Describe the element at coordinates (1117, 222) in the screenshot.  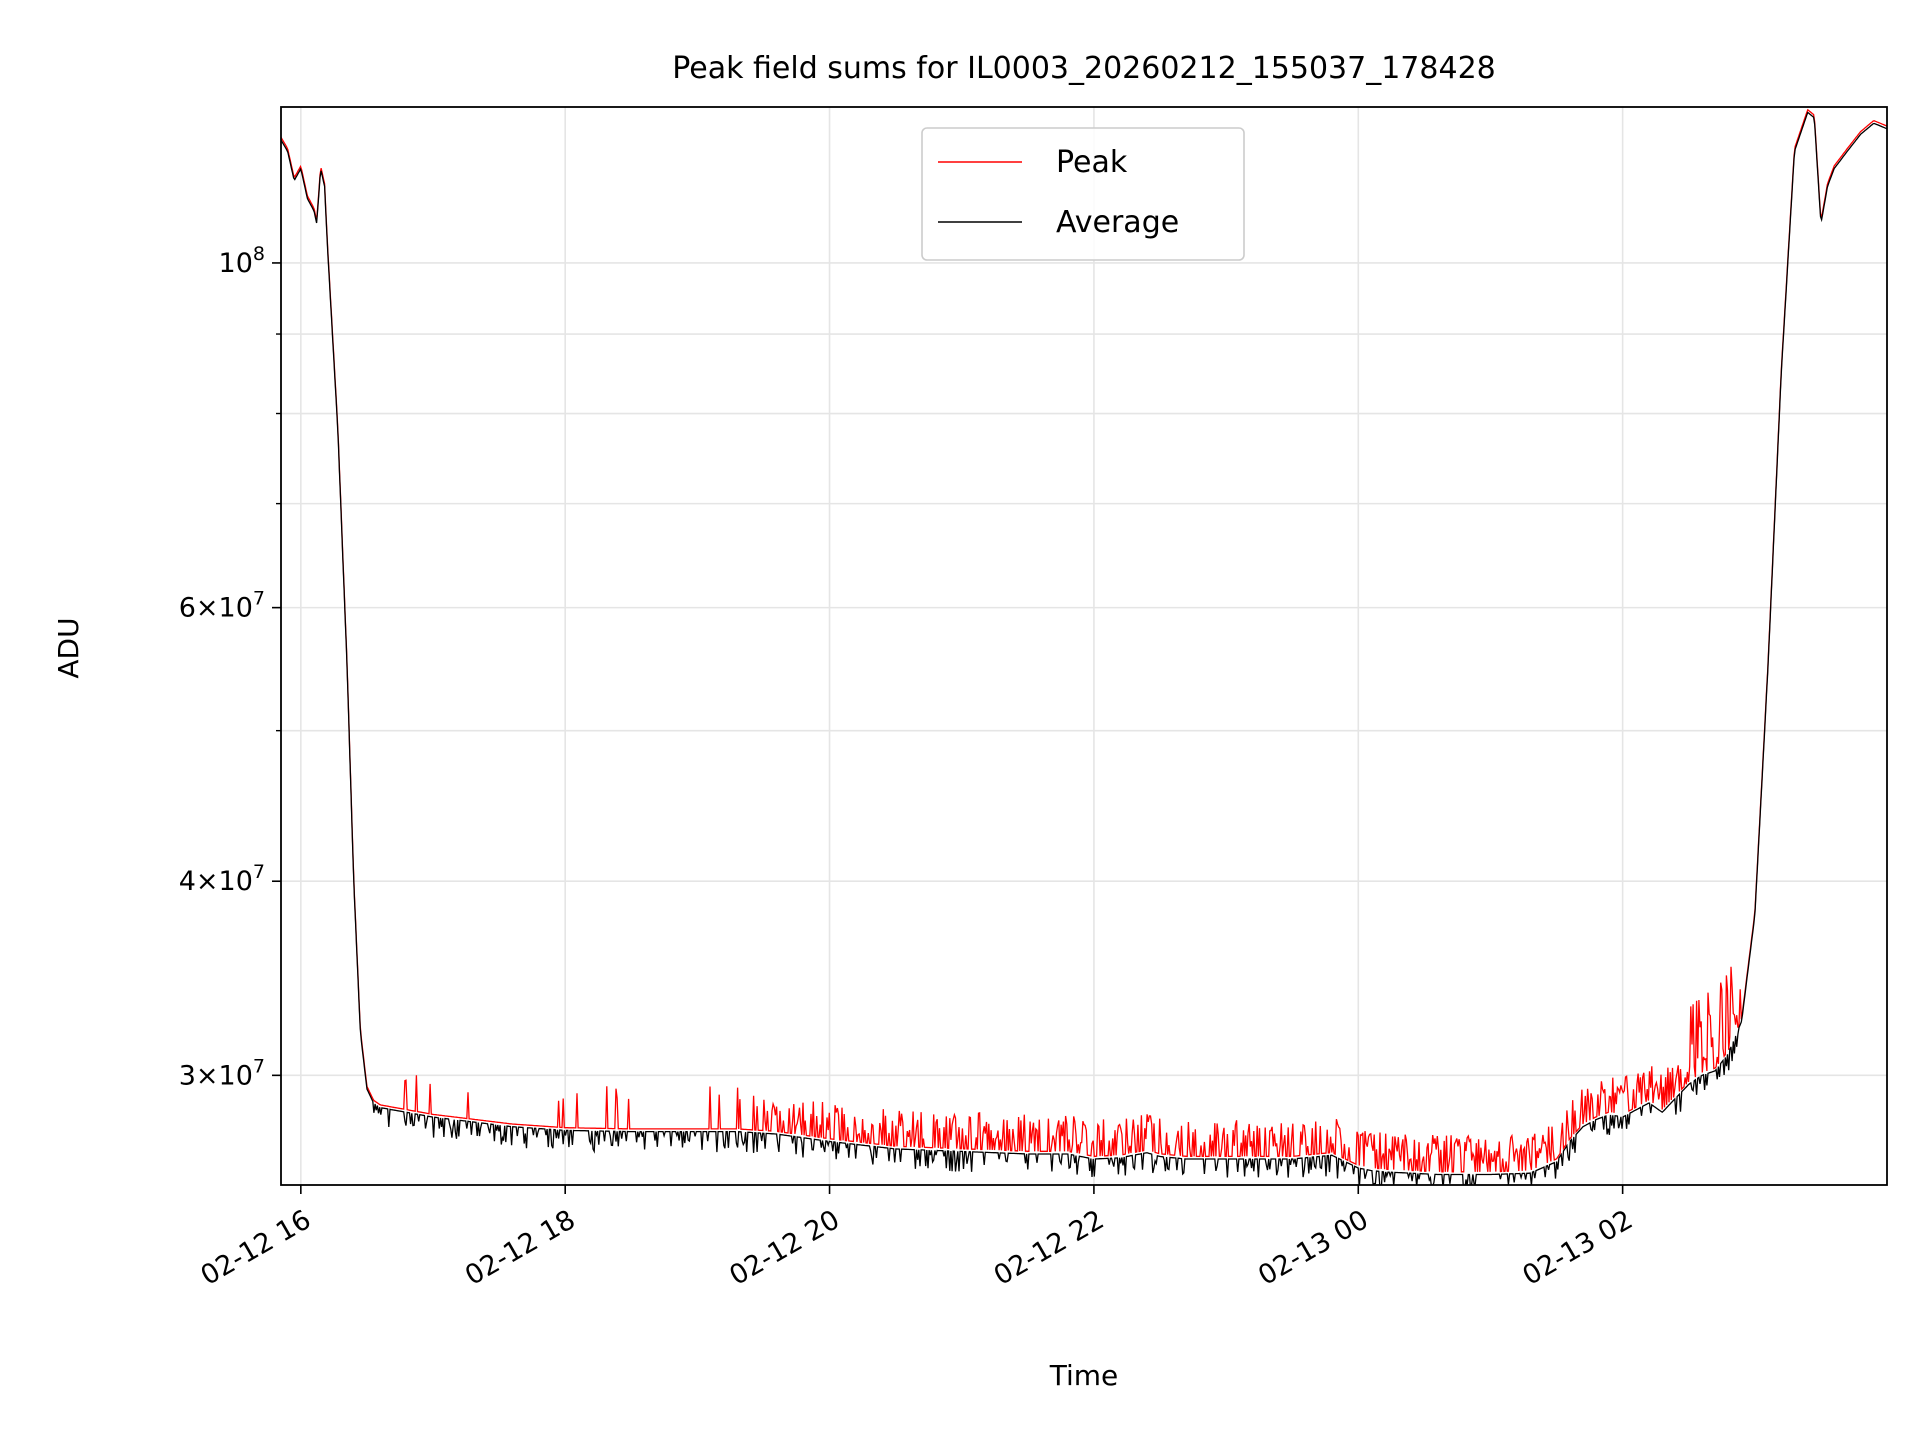
I see `legend-label-average: Average` at that location.